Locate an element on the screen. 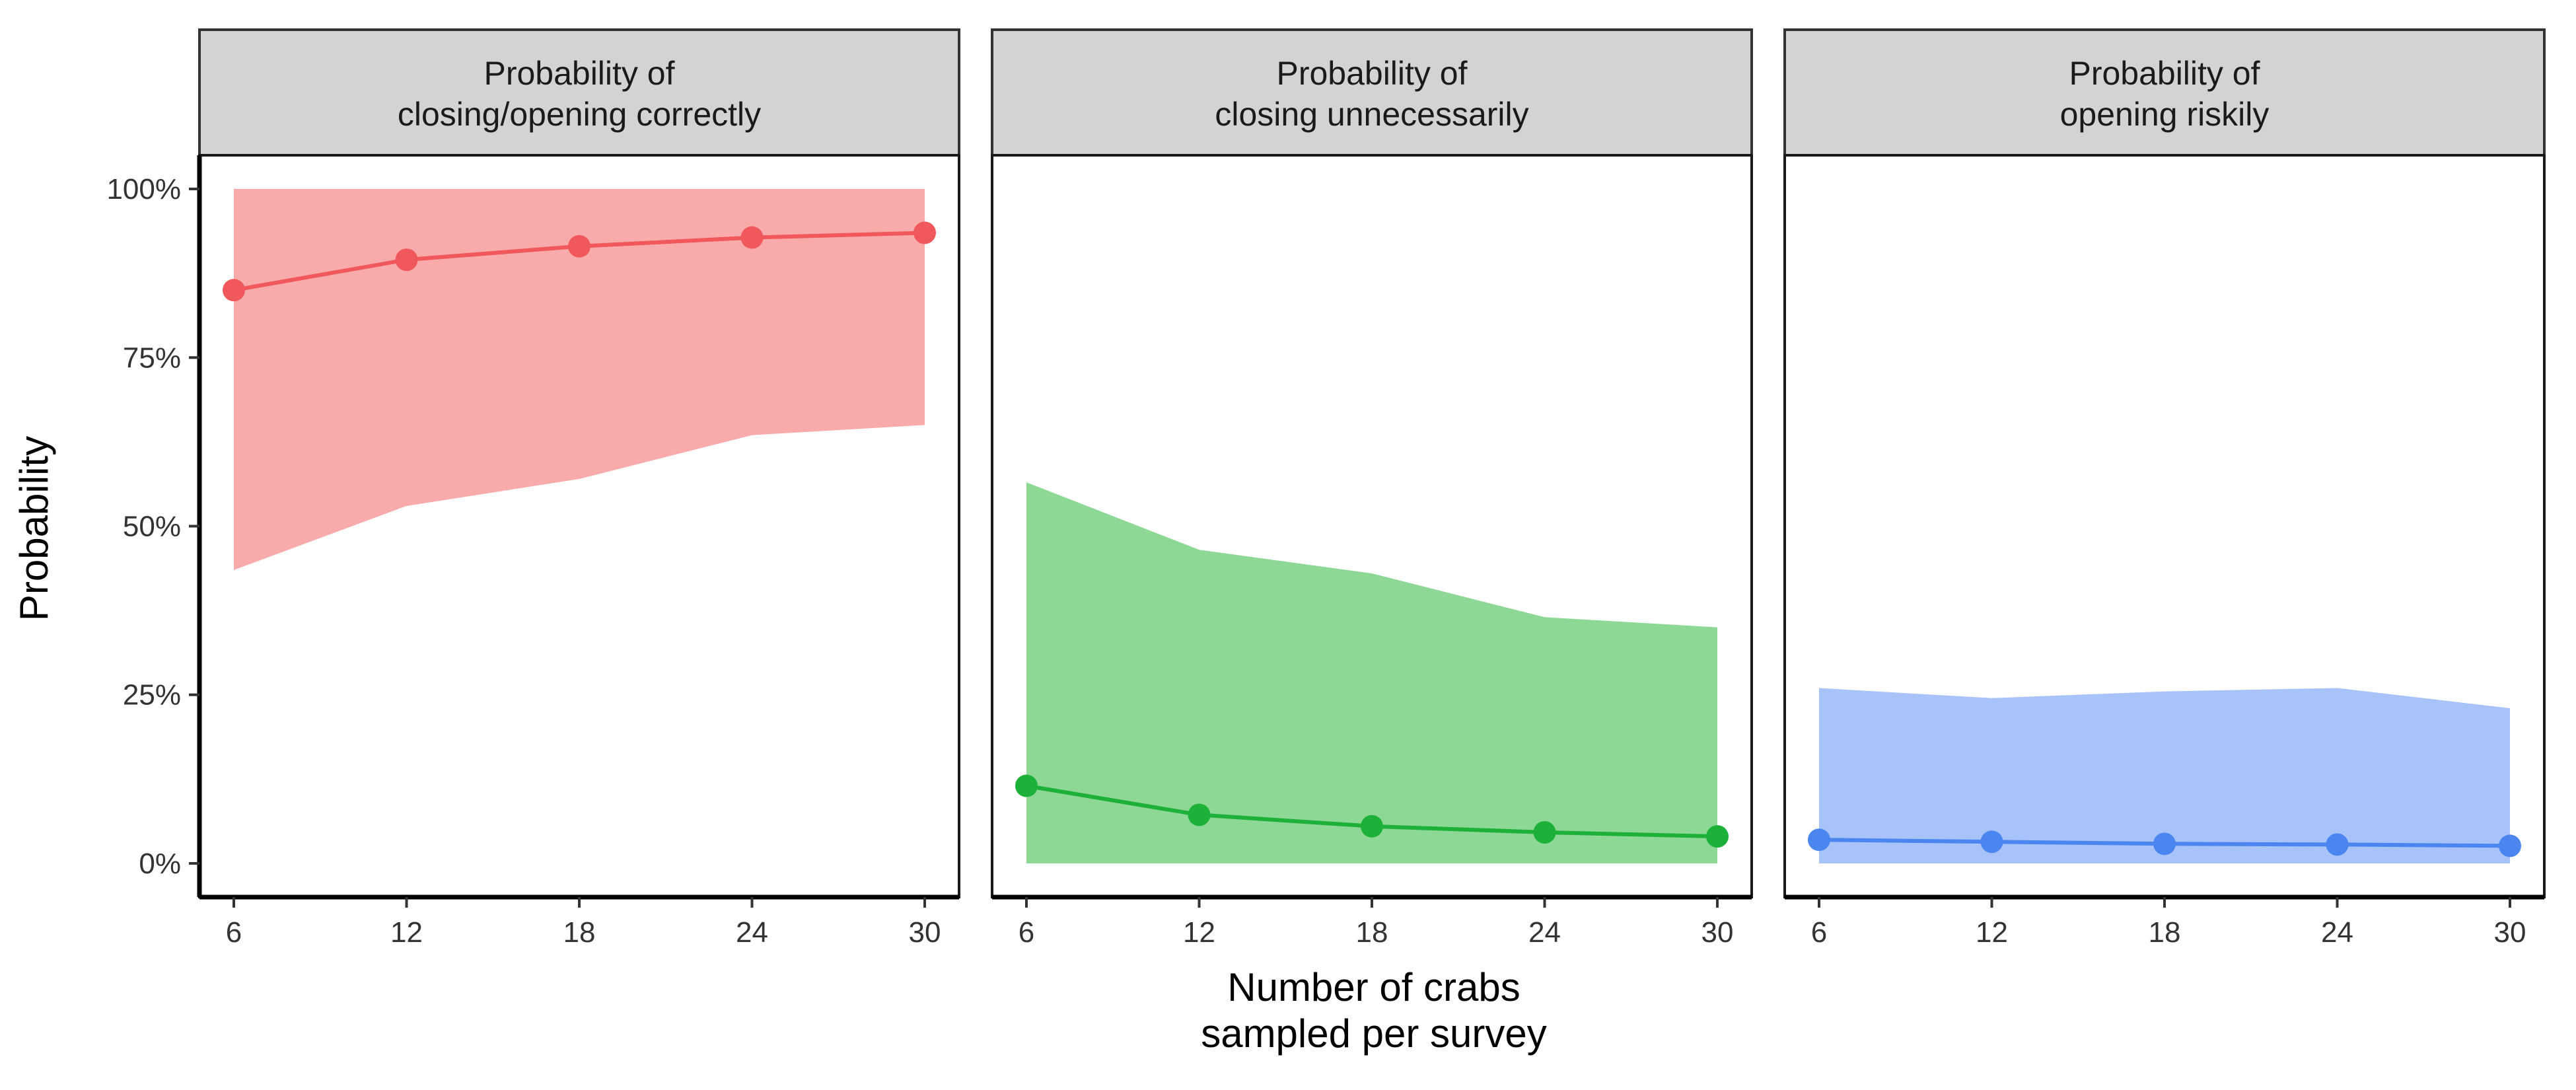  x-axis-title-line-2: sampled per survey is located at coordinates (1374, 1033).